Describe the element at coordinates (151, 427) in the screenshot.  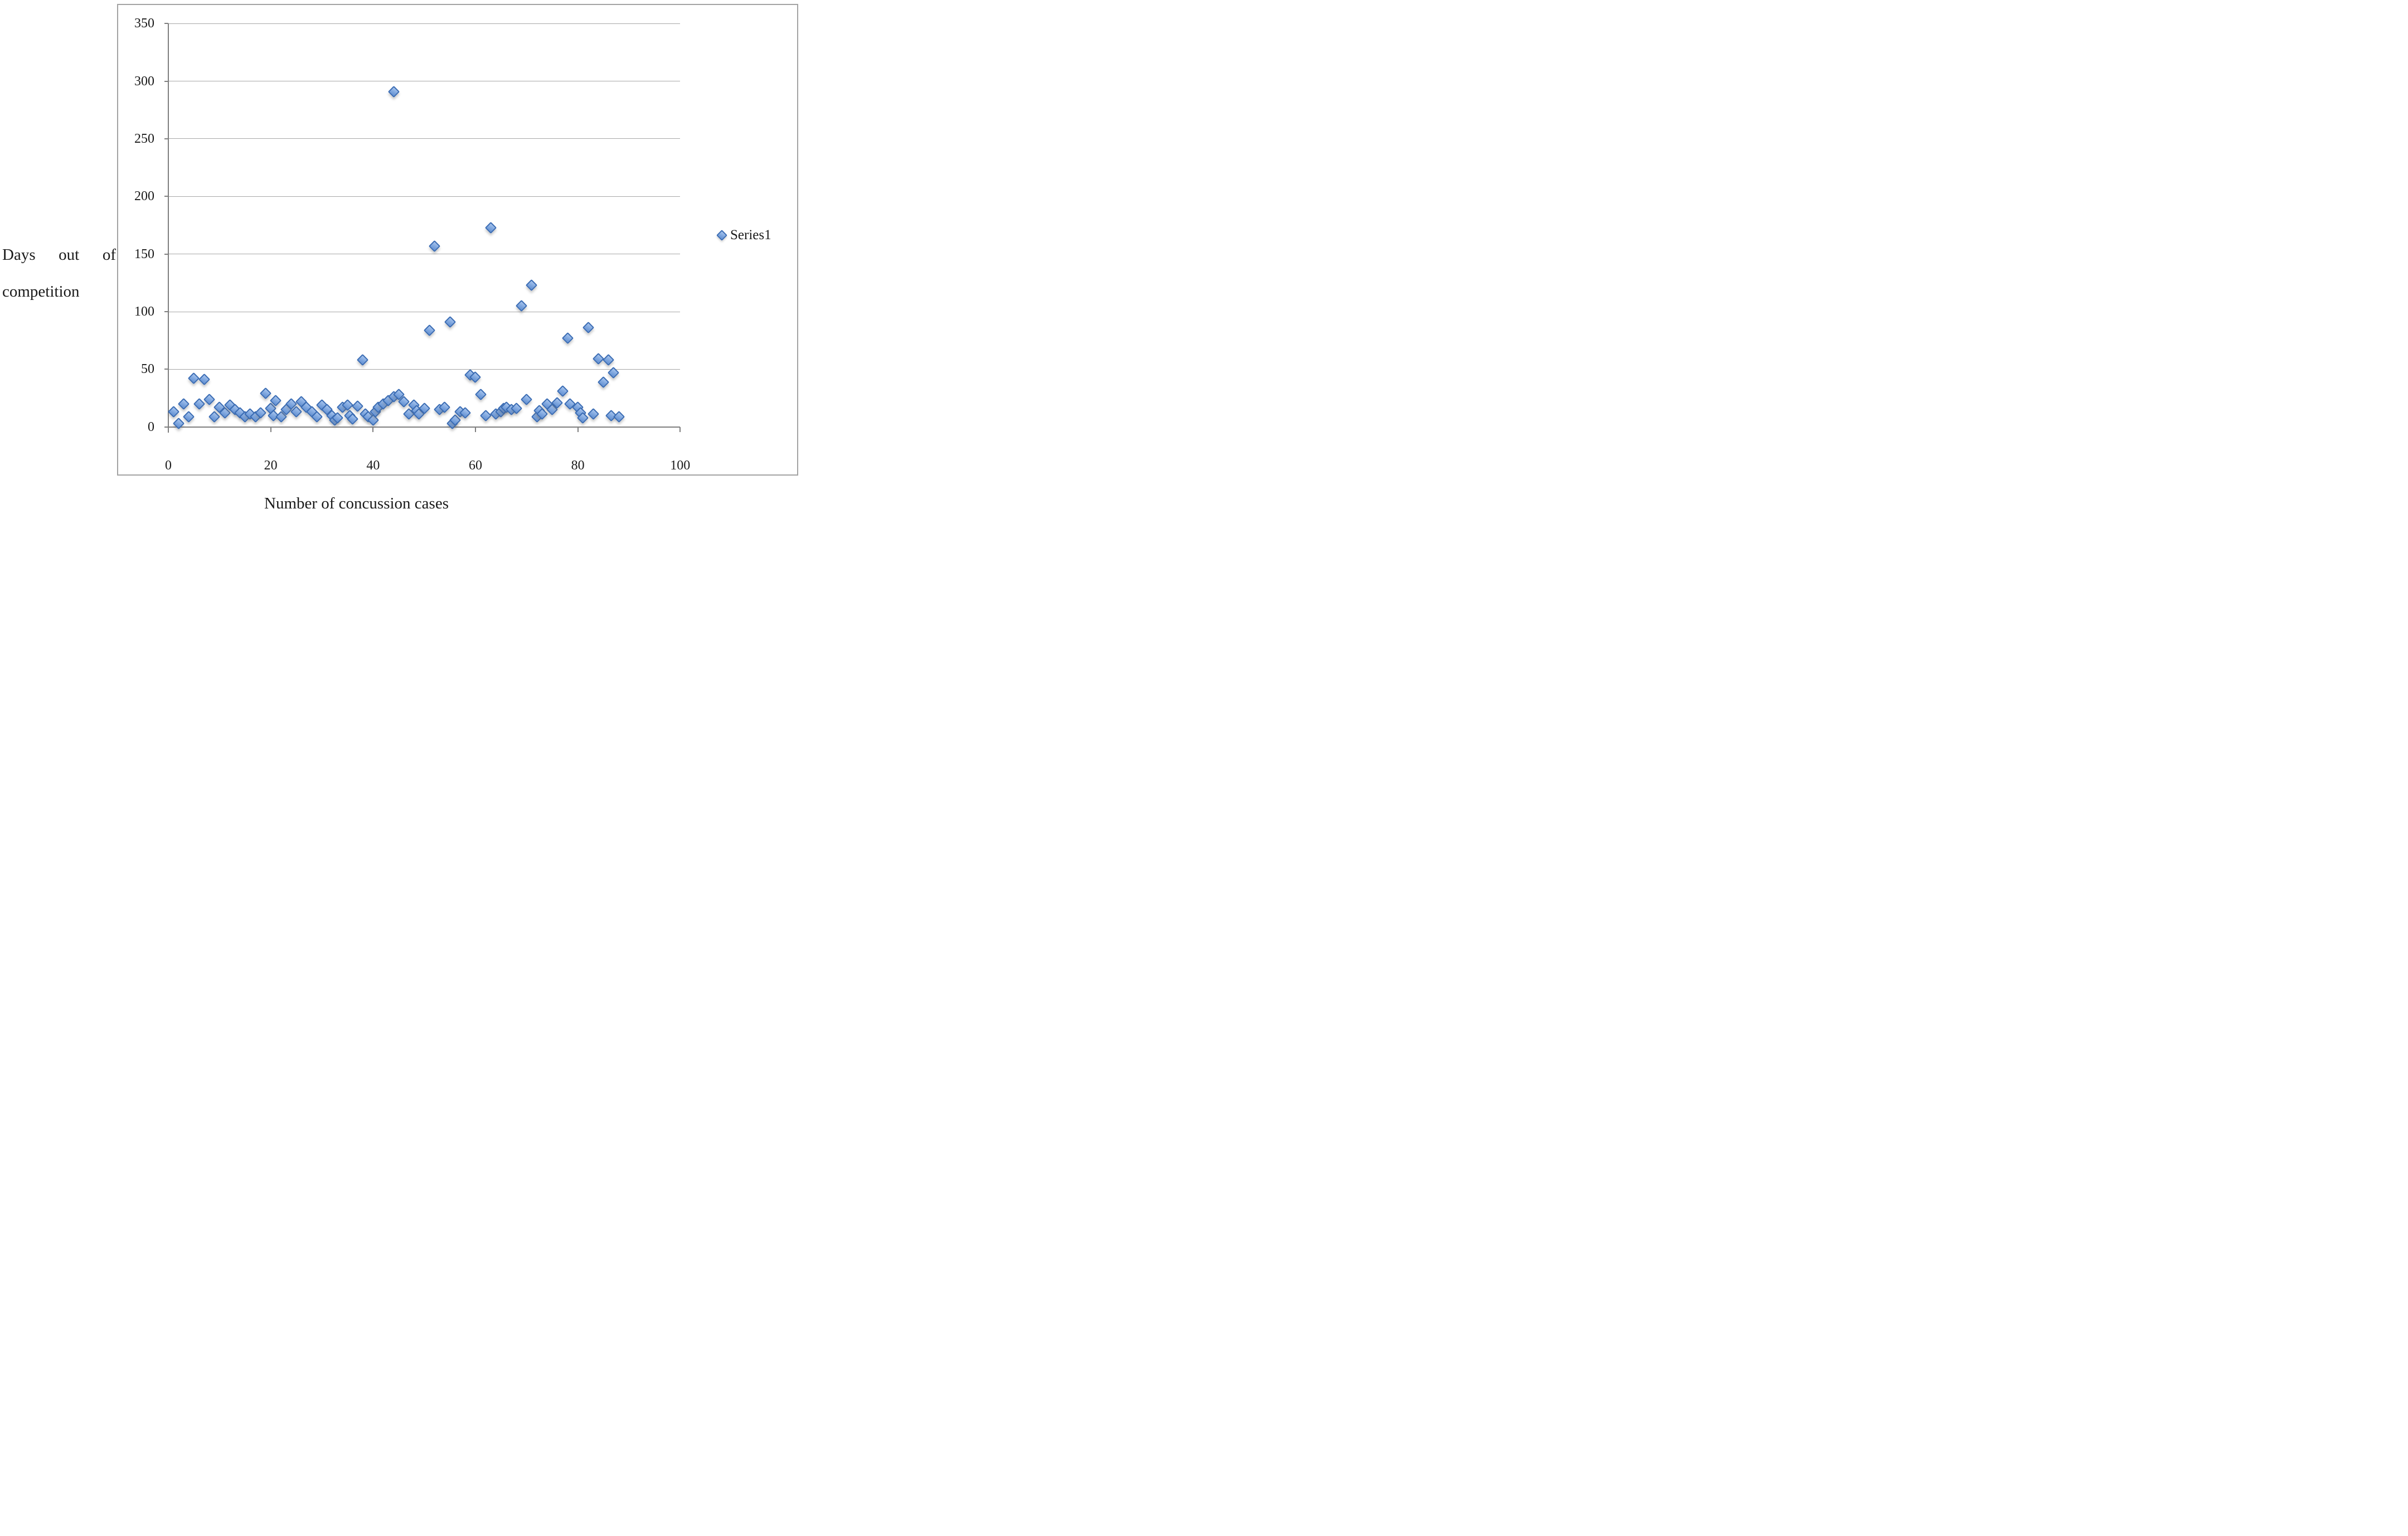
I see `y-tick-label-0: 0` at that location.